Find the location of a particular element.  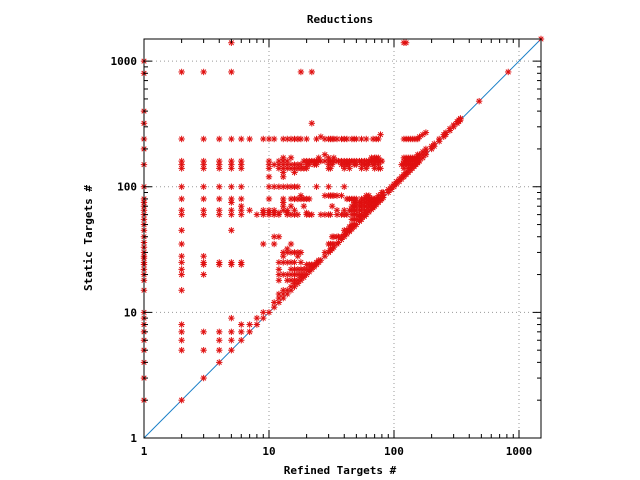

x-tick-label: 10 is located at coordinates (268, 451).